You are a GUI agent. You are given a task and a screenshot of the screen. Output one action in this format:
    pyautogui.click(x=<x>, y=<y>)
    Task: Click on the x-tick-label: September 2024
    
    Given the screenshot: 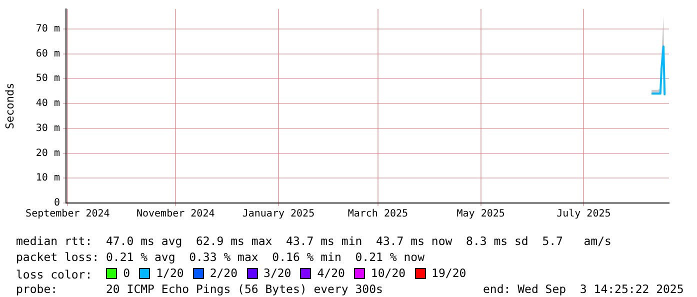 What is the action you would take?
    pyautogui.click(x=68, y=214)
    